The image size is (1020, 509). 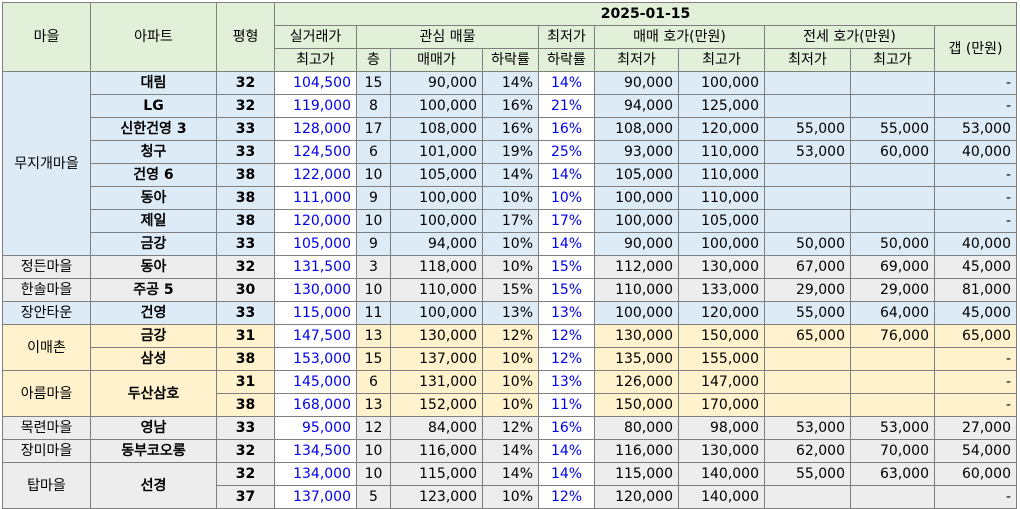 I want to click on cell-drop: 12%, so click(x=510, y=428).